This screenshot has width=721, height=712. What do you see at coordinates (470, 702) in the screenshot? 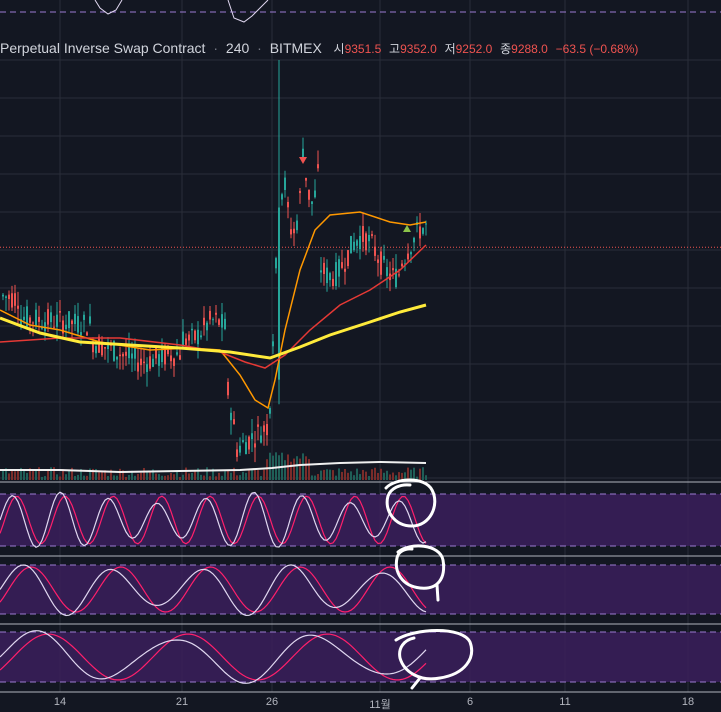
I see `x-tick-label: 6` at bounding box center [470, 702].